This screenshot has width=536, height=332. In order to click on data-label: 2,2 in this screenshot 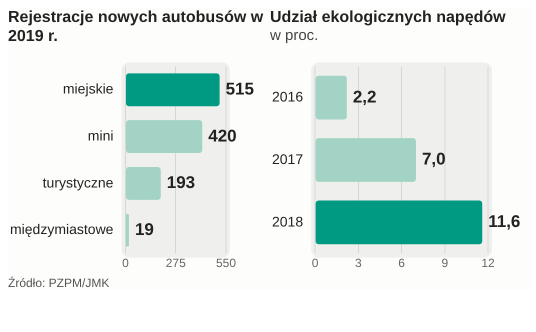, I will do `click(364, 96)`.